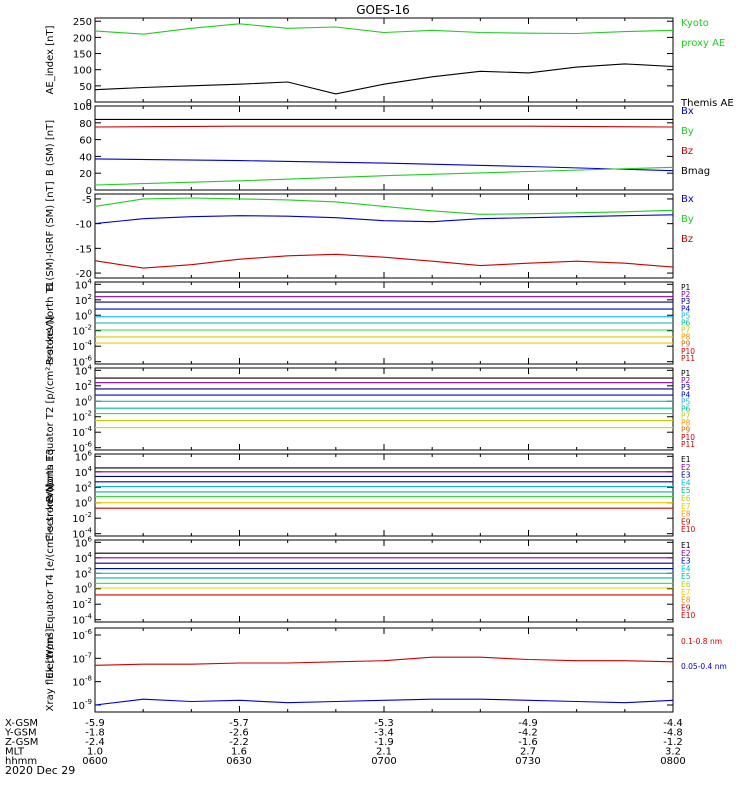 This screenshot has width=750, height=804. Describe the element at coordinates (84, 249) in the screenshot. I see `y-tick-label: -15` at that location.